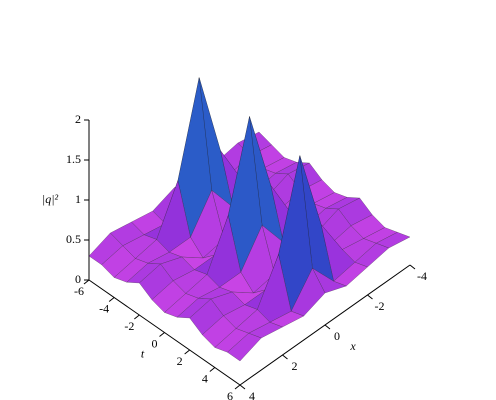 The width and height of the screenshot is (496, 400). Describe the element at coordinates (180, 361) in the screenshot. I see `t-tick-label: 2` at that location.